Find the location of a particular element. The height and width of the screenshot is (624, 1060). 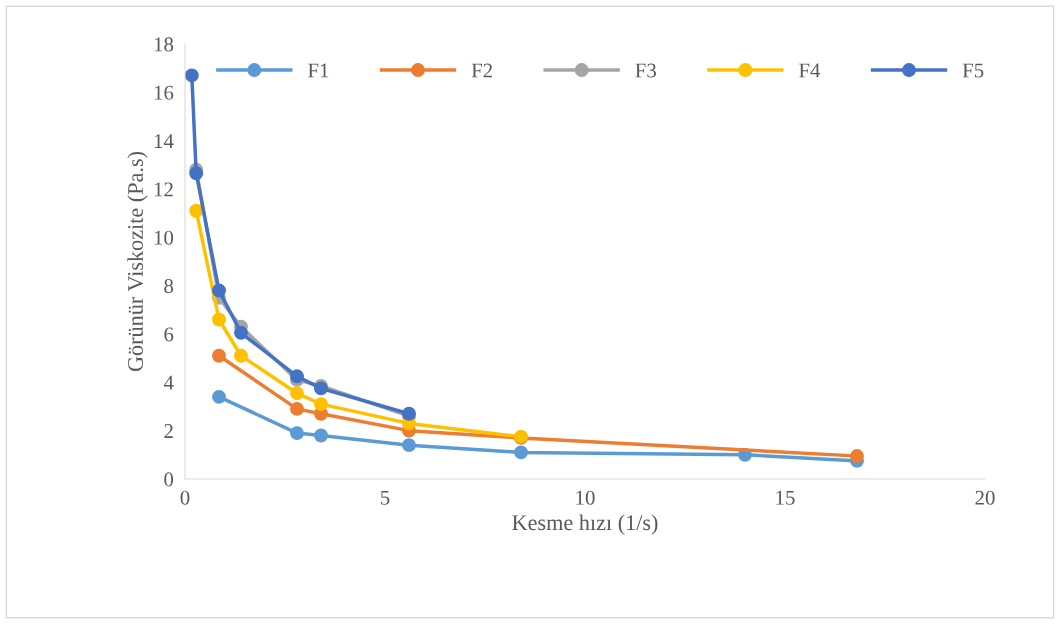

y-axis-title: Görünür Viskozite (Pa.s) is located at coordinates (137, 261).